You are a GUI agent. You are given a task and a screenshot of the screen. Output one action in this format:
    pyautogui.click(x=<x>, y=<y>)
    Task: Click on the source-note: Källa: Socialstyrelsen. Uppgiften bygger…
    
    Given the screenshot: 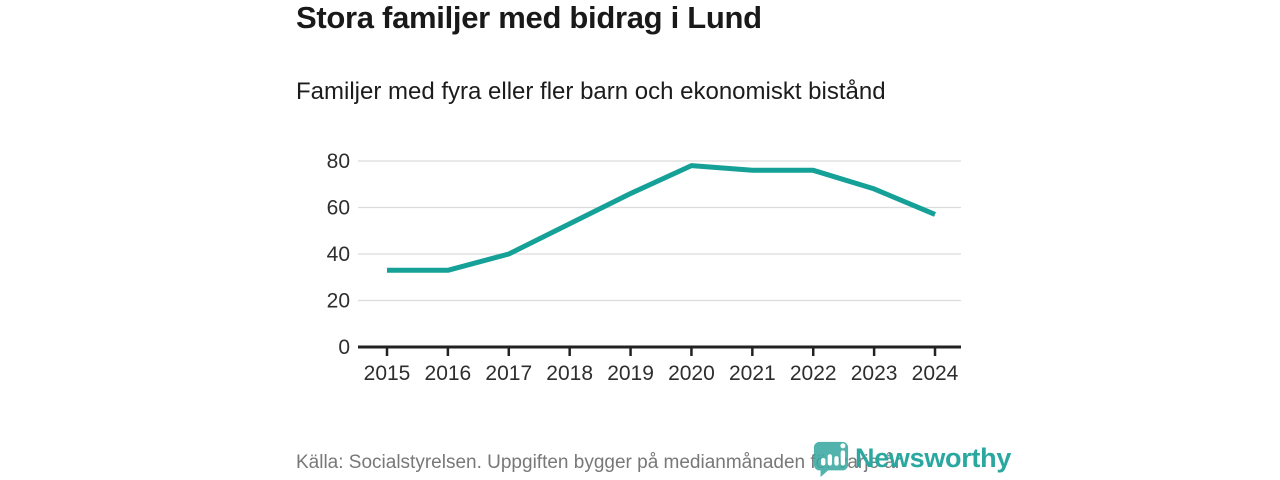 What is the action you would take?
    pyautogui.click(x=599, y=462)
    